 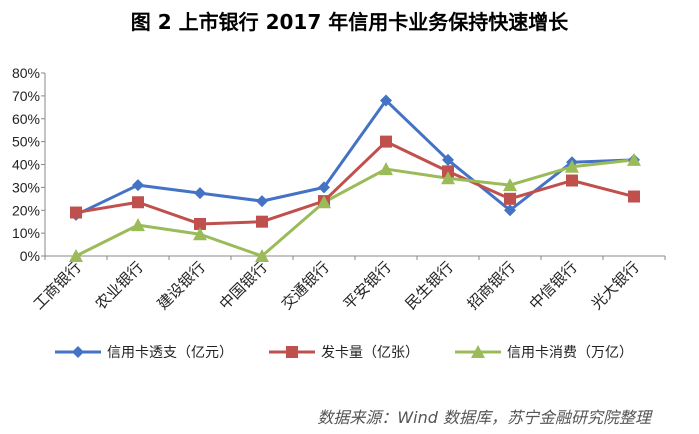 I want to click on x-tick-label: 交通银行, so click(x=305, y=285).